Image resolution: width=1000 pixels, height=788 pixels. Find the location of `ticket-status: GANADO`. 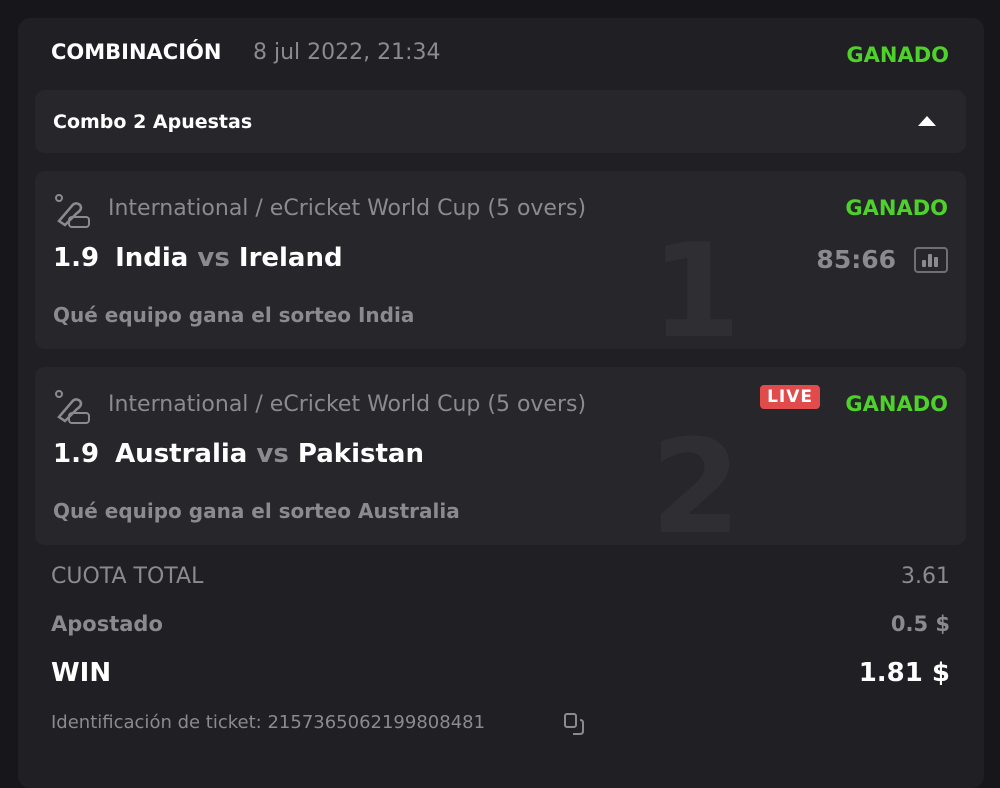

ticket-status: GANADO is located at coordinates (897, 55).